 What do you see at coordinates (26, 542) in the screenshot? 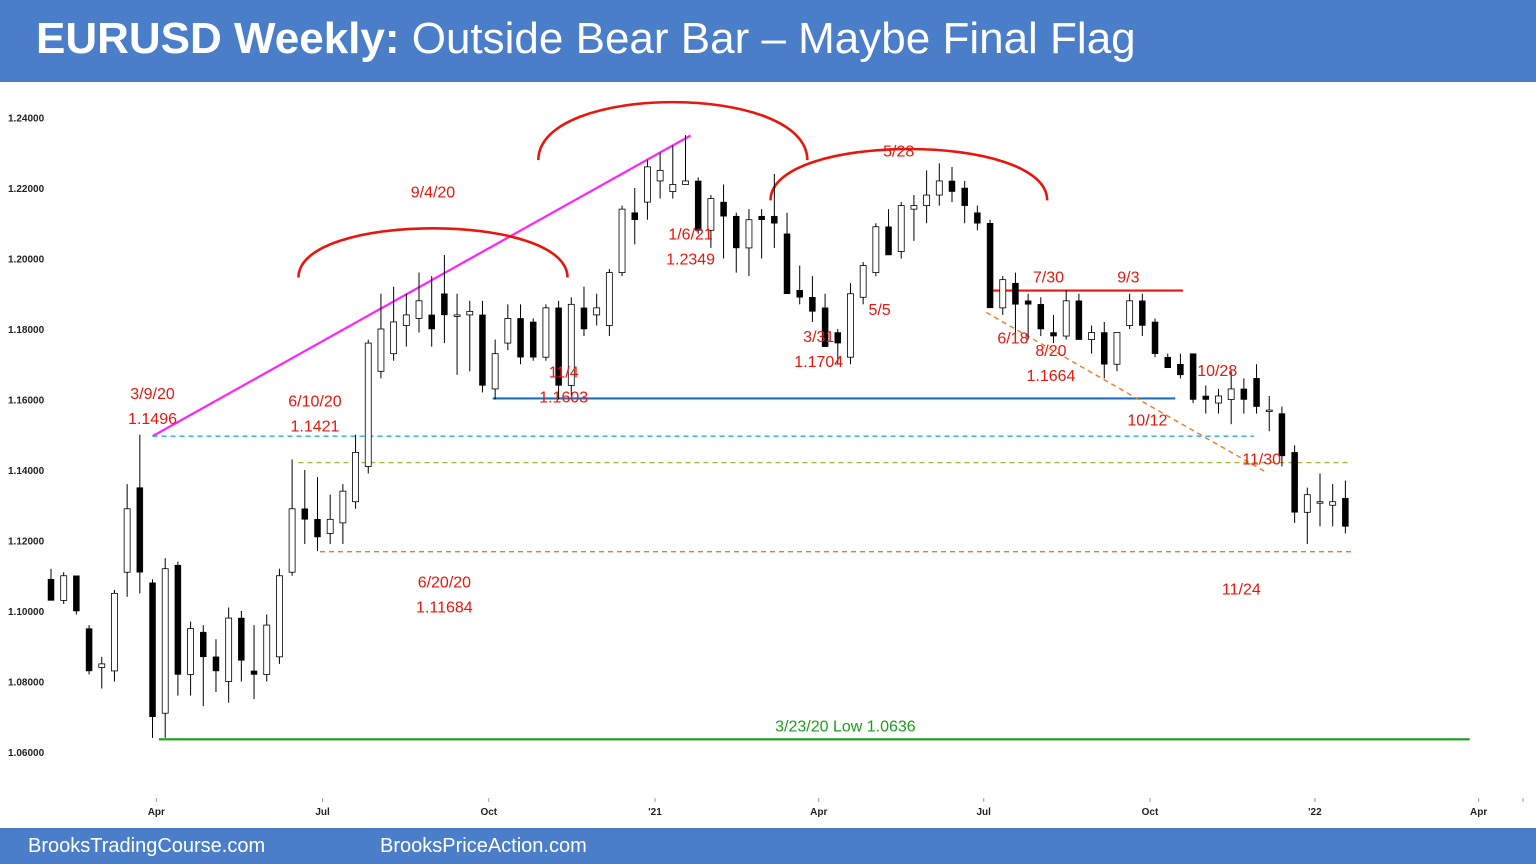
I see `y-tick-label: 1.12000` at bounding box center [26, 542].